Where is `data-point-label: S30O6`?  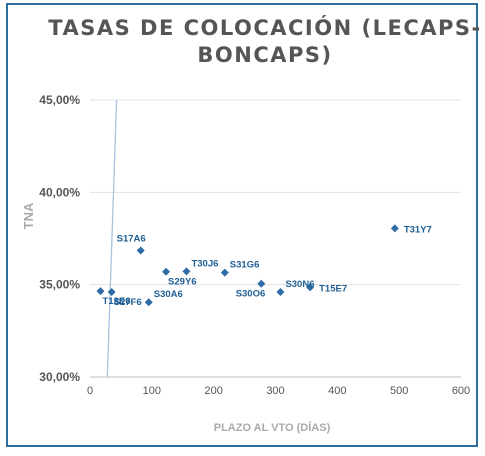
data-point-label: S30O6 is located at coordinates (251, 294).